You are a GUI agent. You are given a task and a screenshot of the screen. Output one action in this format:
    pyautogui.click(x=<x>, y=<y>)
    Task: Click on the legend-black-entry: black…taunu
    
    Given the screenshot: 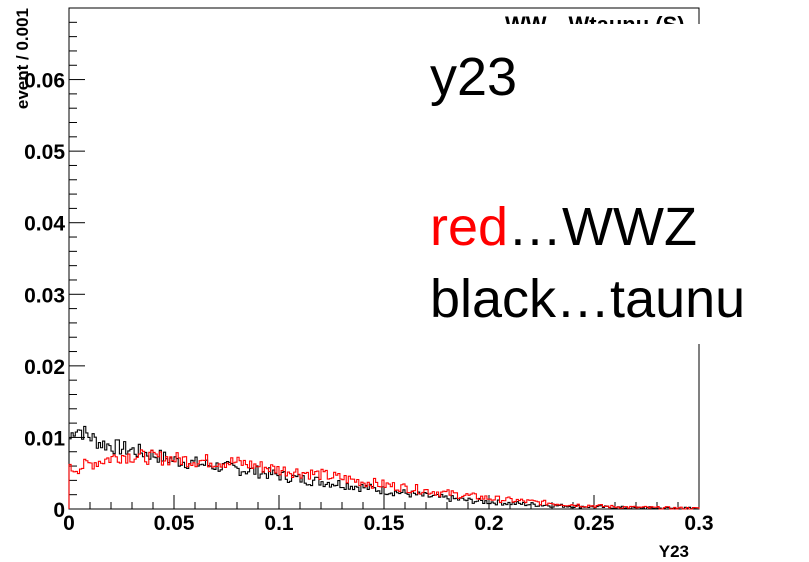 What is the action you would take?
    pyautogui.click(x=588, y=299)
    